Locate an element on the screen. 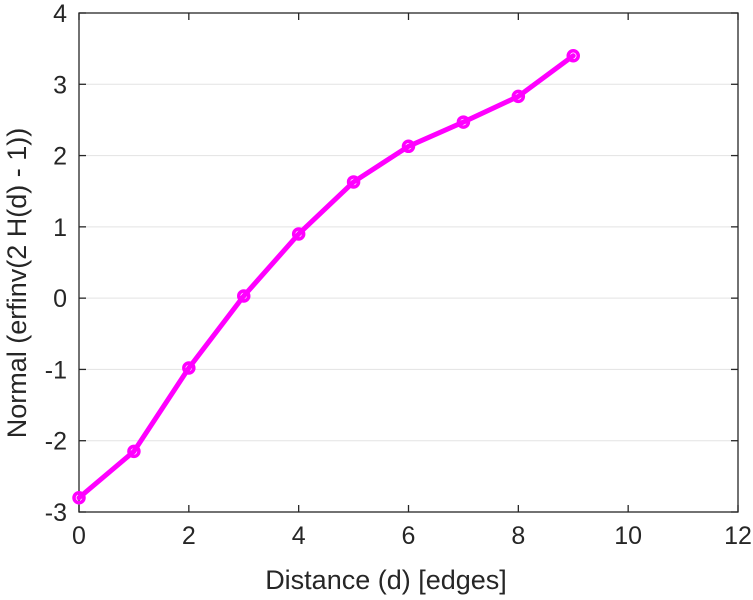  y-tick-label: -2 is located at coordinates (56, 442).